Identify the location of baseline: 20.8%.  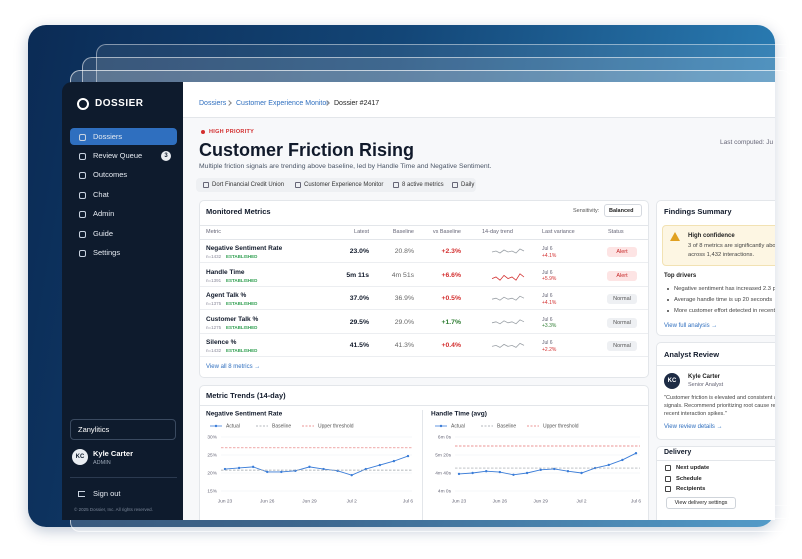
(404, 251).